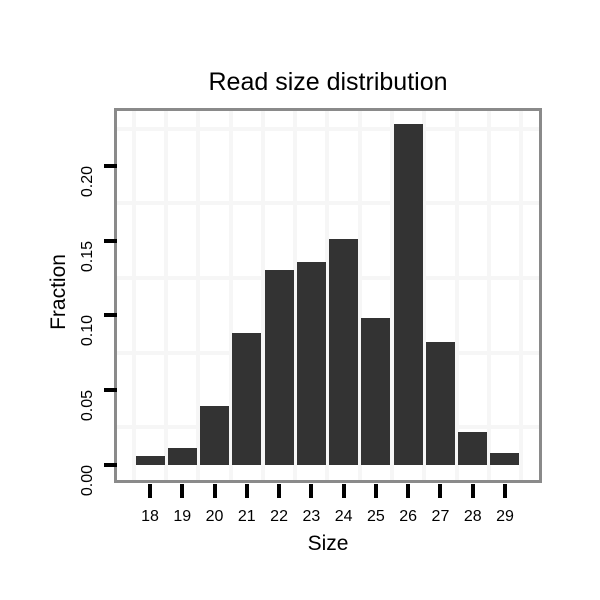 The image size is (600, 600). Describe the element at coordinates (87, 480) in the screenshot. I see `y-tick-label: 0.00` at that location.